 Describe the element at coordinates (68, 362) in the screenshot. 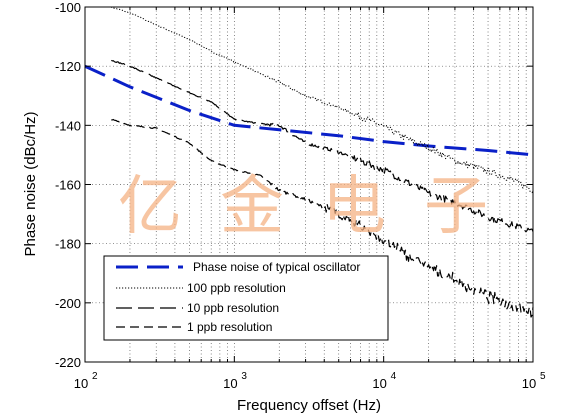

I see `y-tick-label: -220` at that location.